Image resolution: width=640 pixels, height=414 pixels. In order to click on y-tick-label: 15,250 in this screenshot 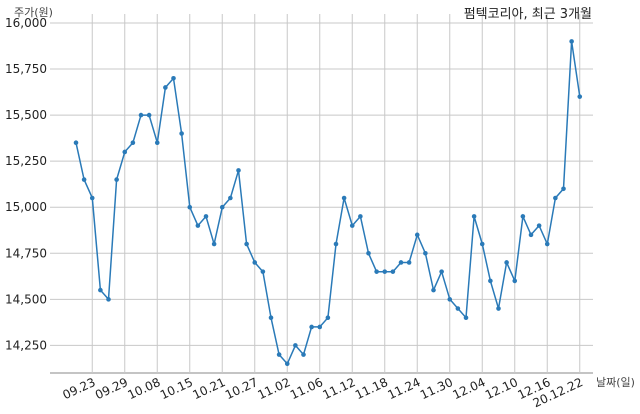, I will do `click(26, 161)`.